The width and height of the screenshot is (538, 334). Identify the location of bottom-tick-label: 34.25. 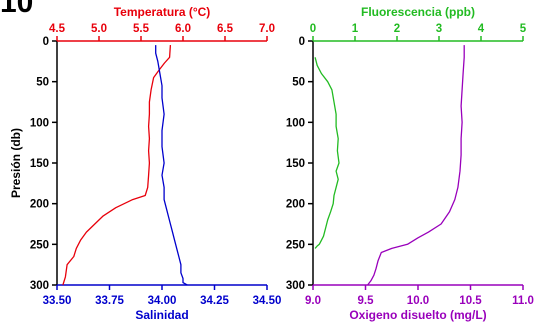
(214, 301).